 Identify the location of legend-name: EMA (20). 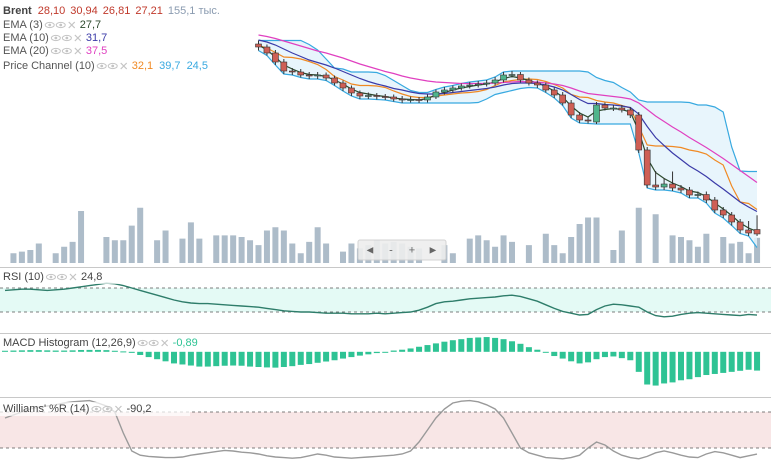
(26, 51).